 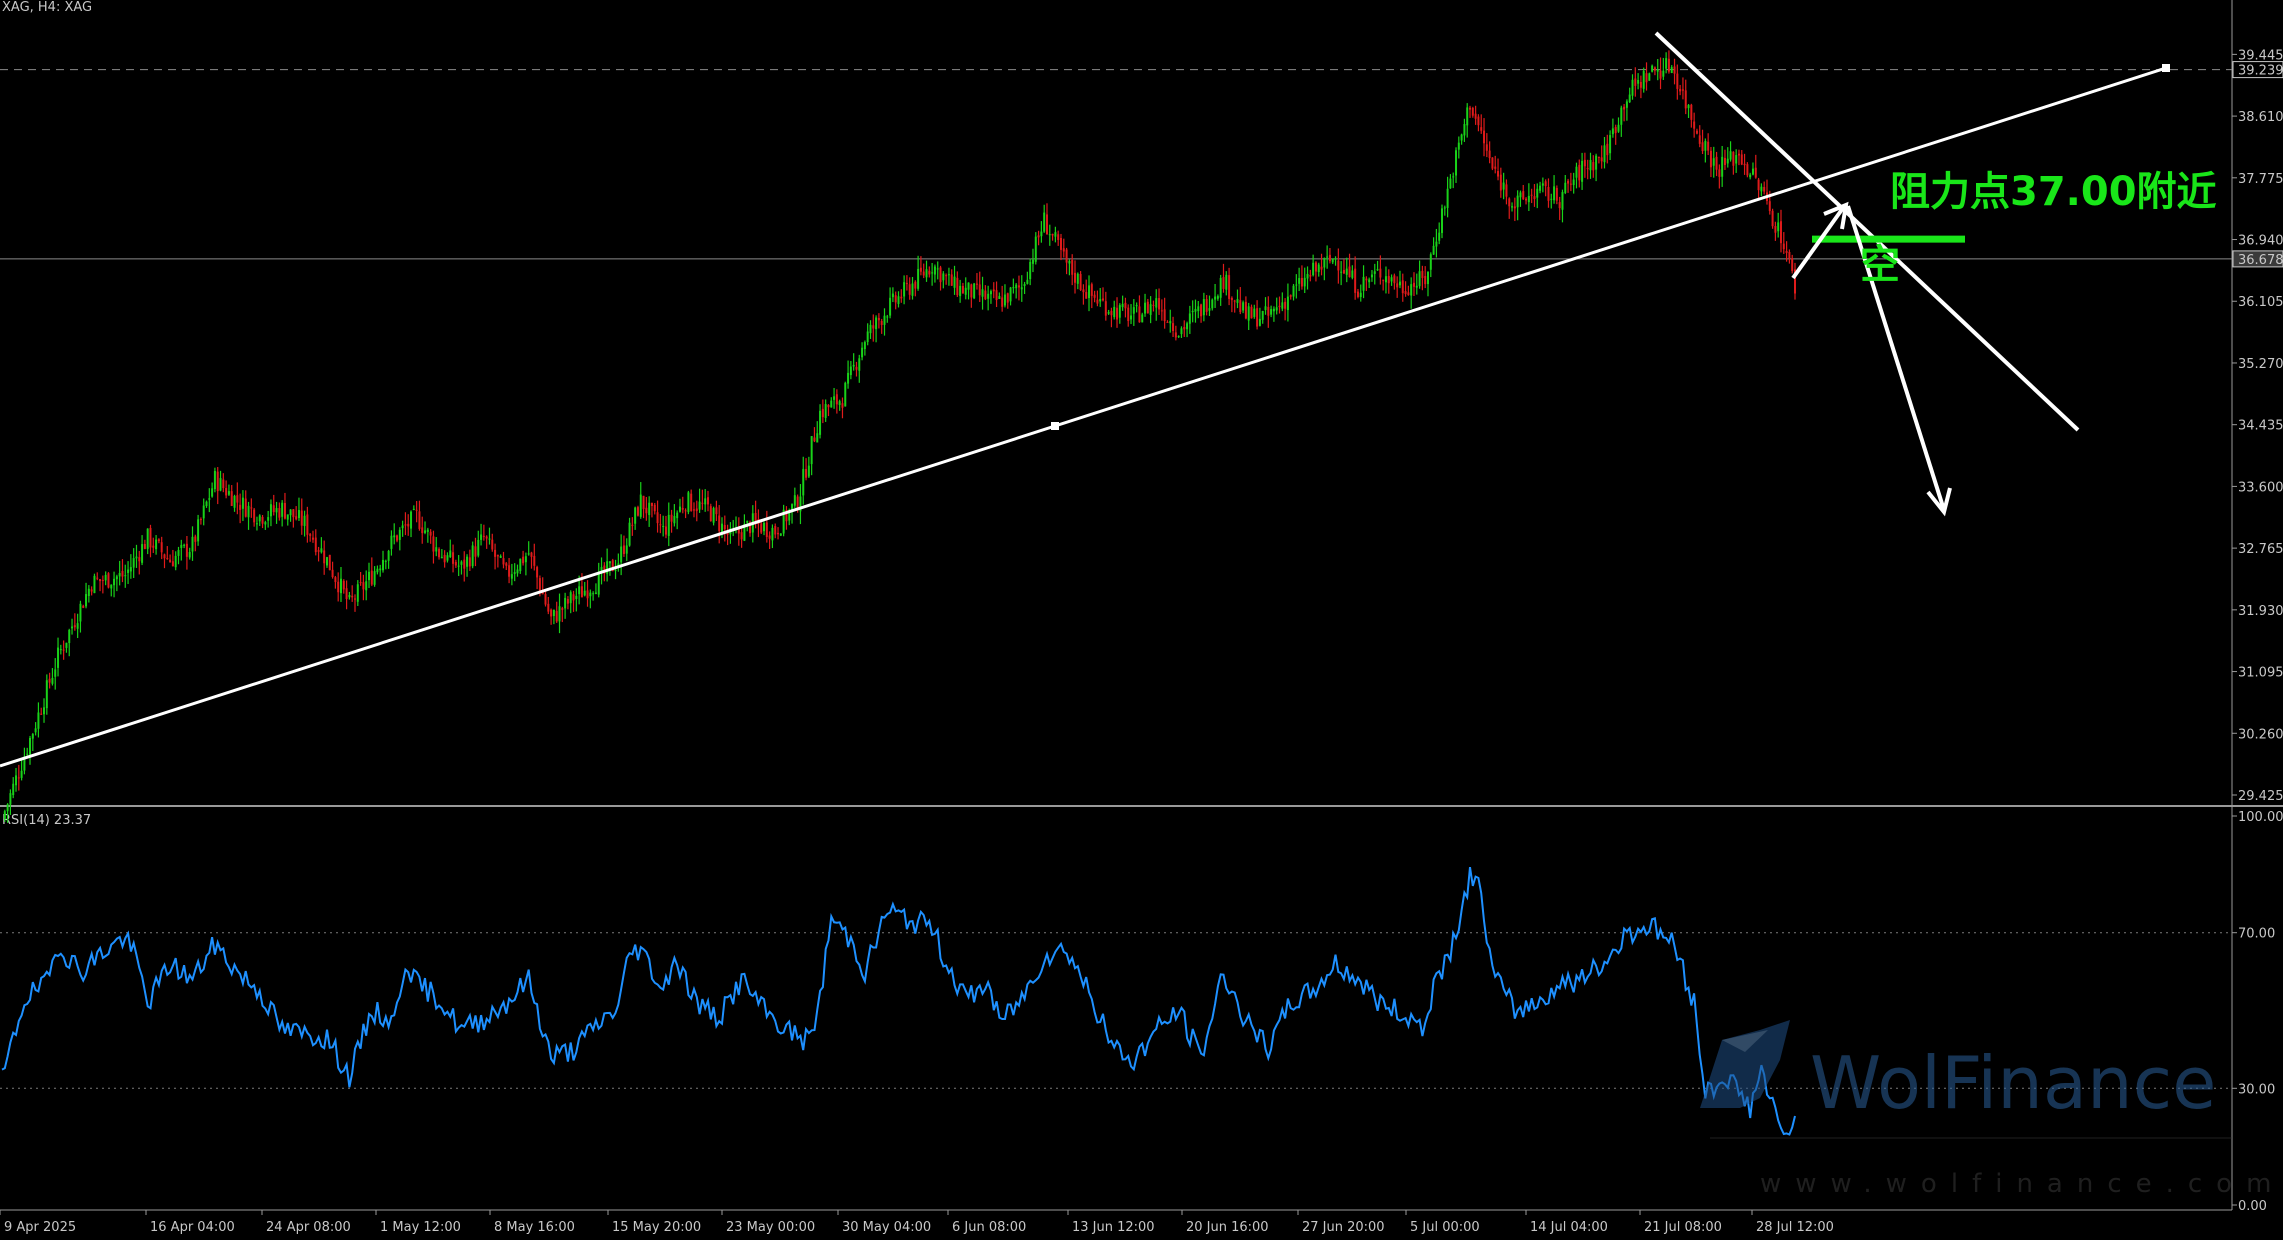 What do you see at coordinates (989, 1227) in the screenshot?
I see `date-tick-label: 6 Jun 08:00` at bounding box center [989, 1227].